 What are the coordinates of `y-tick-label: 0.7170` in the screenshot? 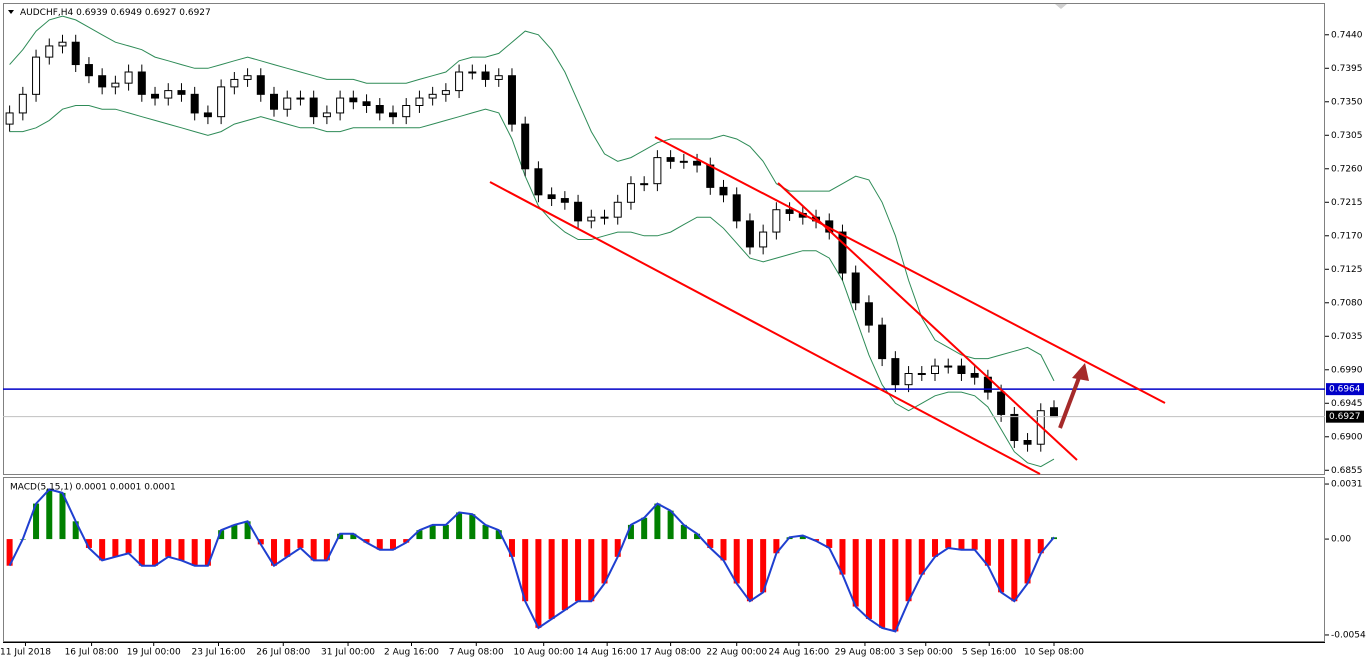 It's located at (1347, 236).